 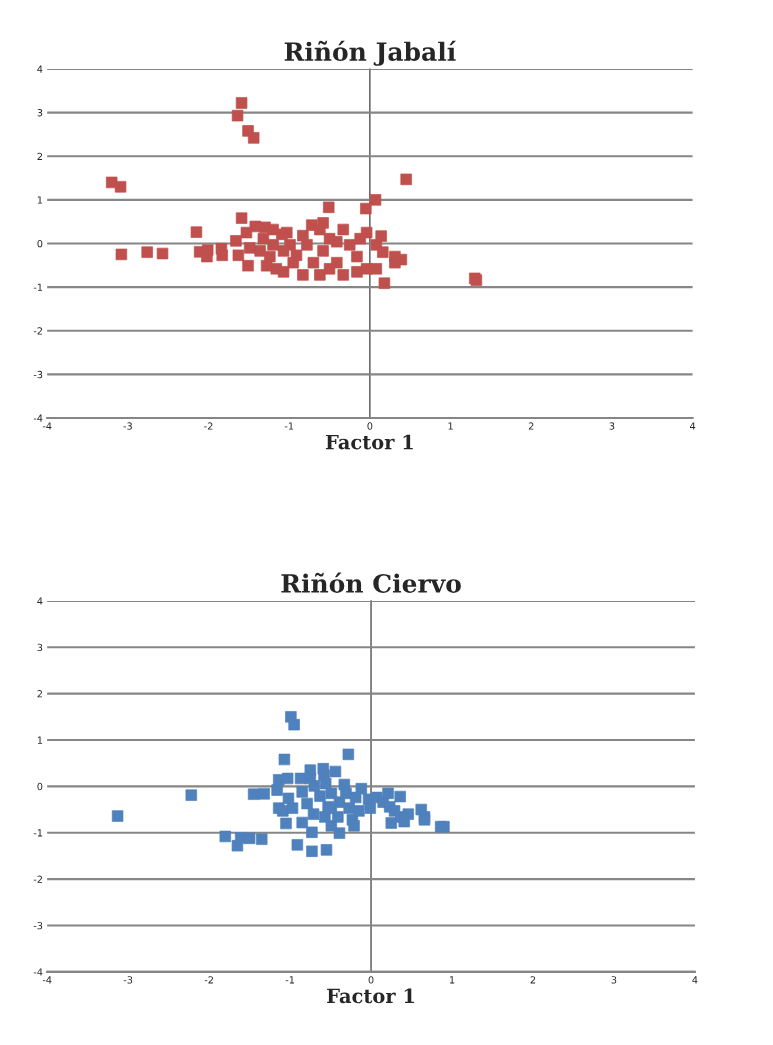 I want to click on chart-title: Riñón Ciervo, so click(x=371, y=582).